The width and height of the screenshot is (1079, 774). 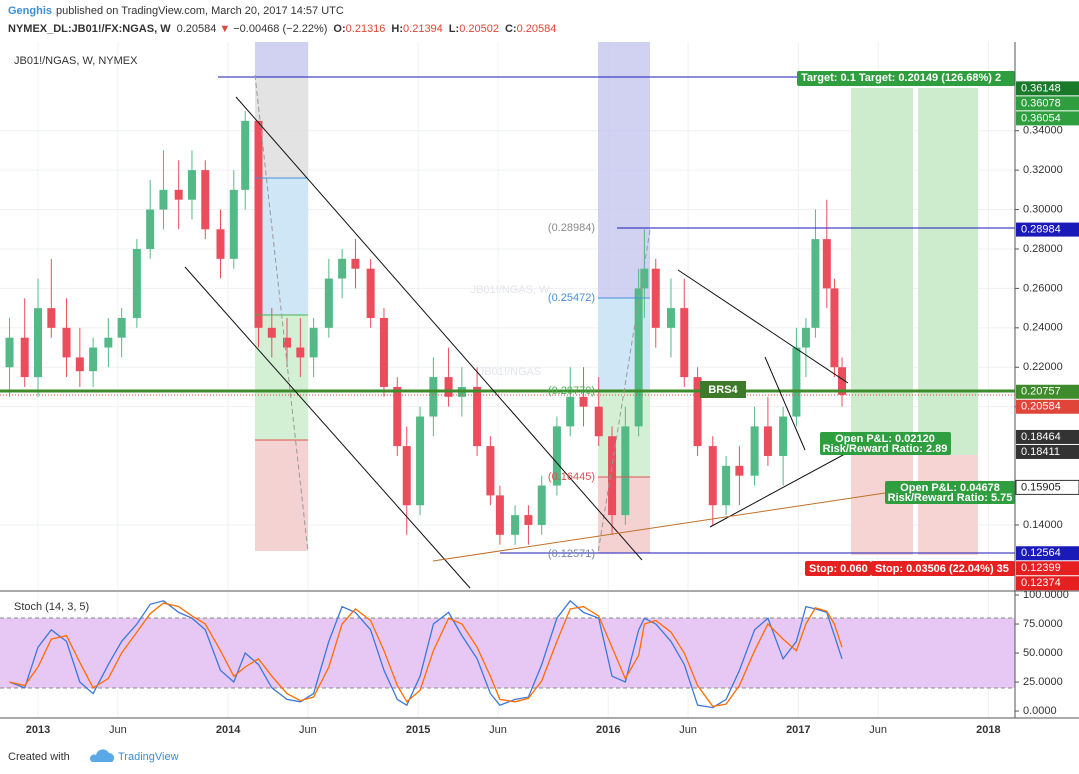 I want to click on author: Genghis, so click(x=30, y=11).